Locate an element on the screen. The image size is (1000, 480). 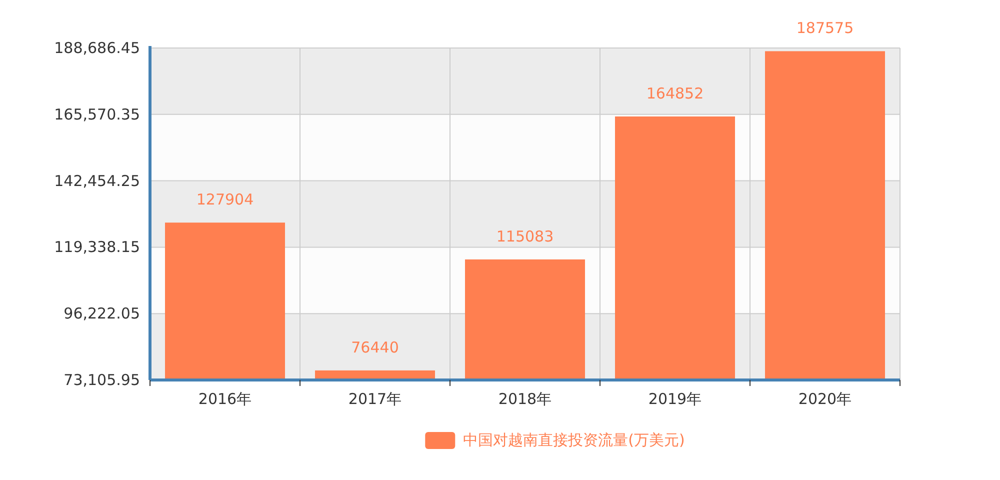
data-label: 76440 is located at coordinates (375, 347).